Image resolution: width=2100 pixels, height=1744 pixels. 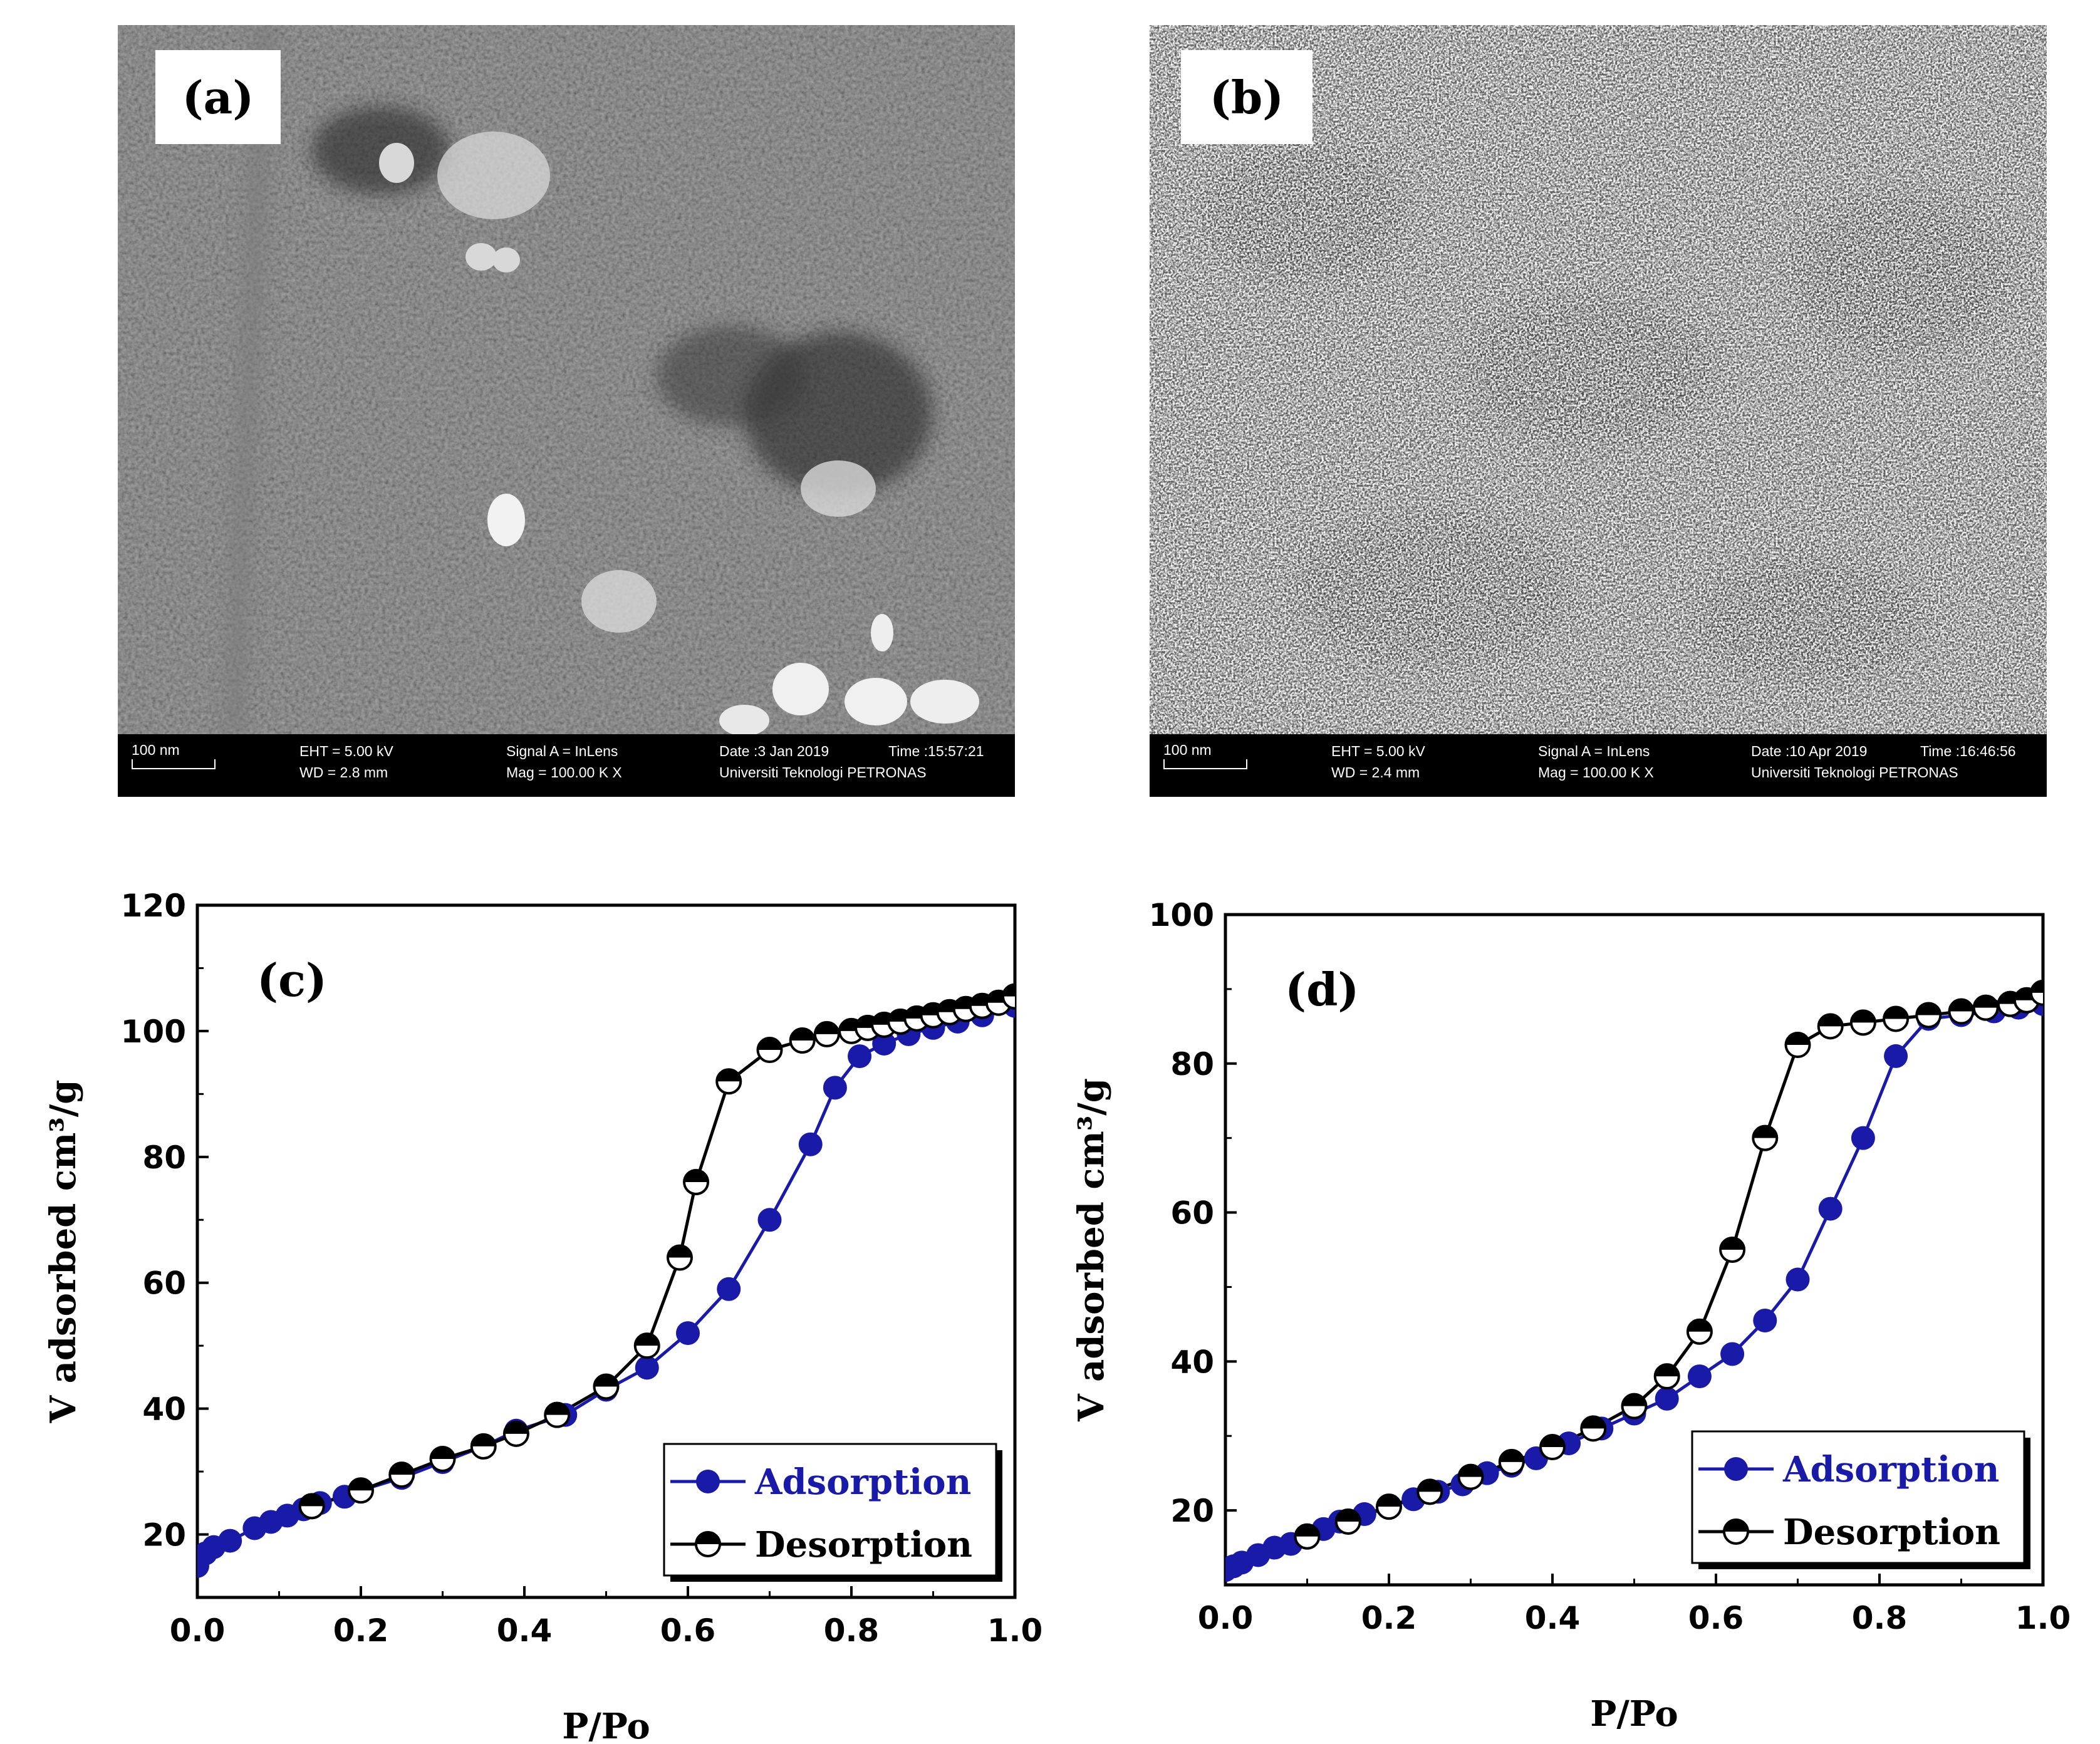 What do you see at coordinates (218, 97) in the screenshot?
I see `panel-label-a: (a)` at bounding box center [218, 97].